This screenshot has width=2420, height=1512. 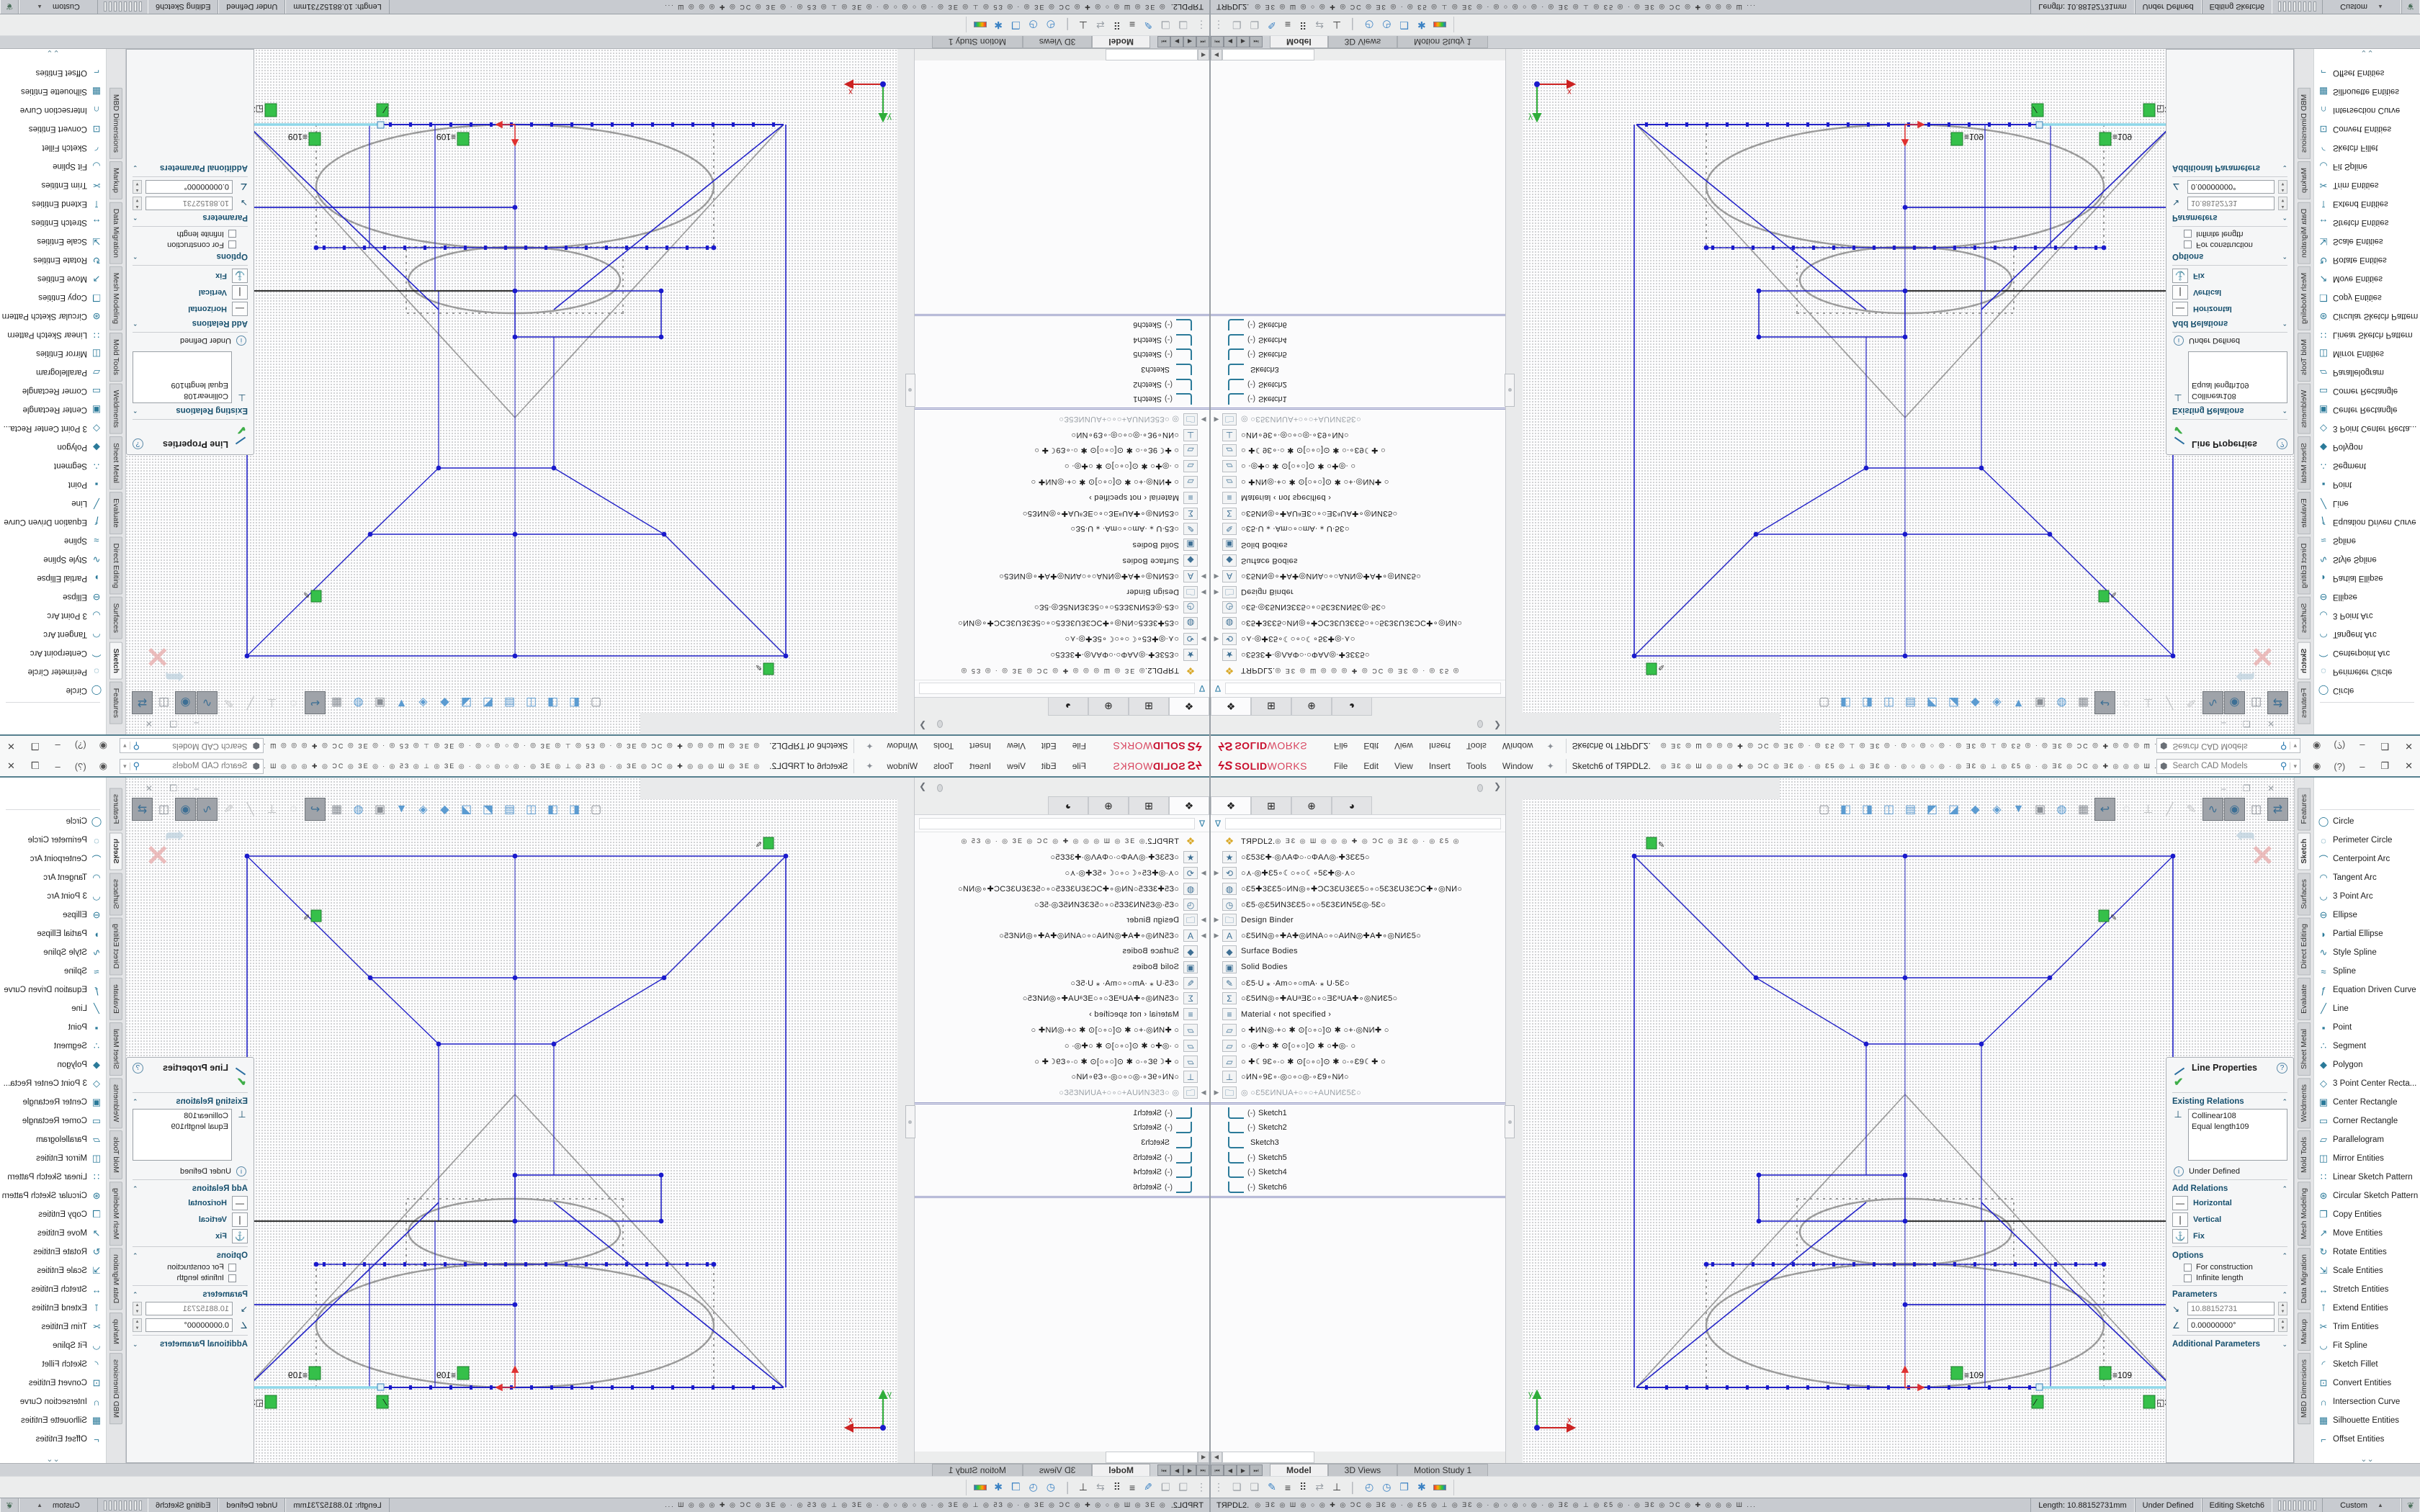 What do you see at coordinates (2061, 810) in the screenshot?
I see `heads-up-toolbar-icon: ◍` at bounding box center [2061, 810].